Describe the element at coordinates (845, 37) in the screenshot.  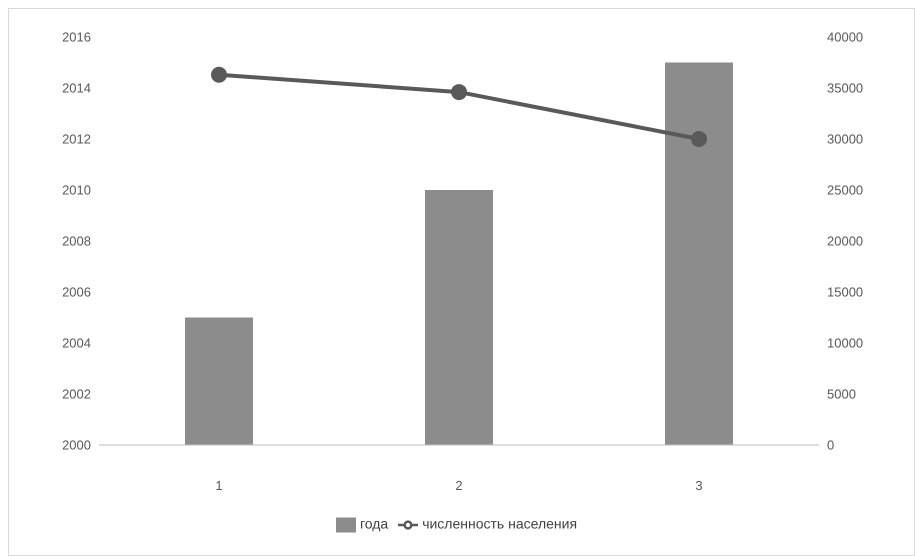
I see `y2-tick-label: 40000` at that location.